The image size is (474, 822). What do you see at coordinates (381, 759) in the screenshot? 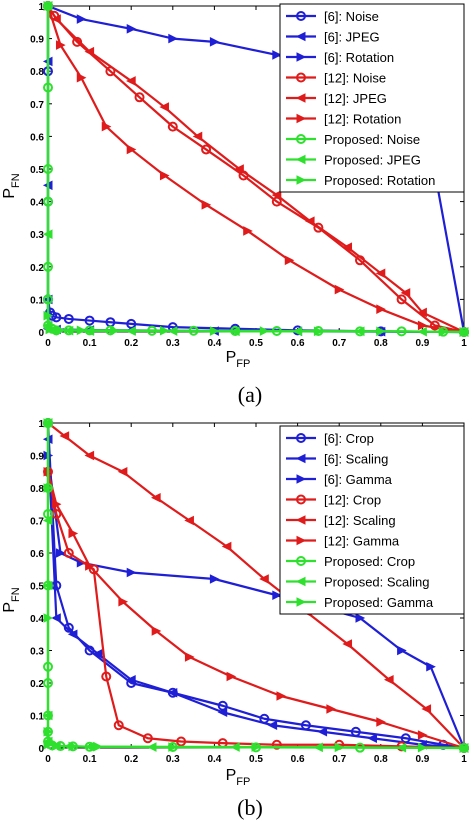
I see `x-tick-label: 0.8` at bounding box center [381, 759].